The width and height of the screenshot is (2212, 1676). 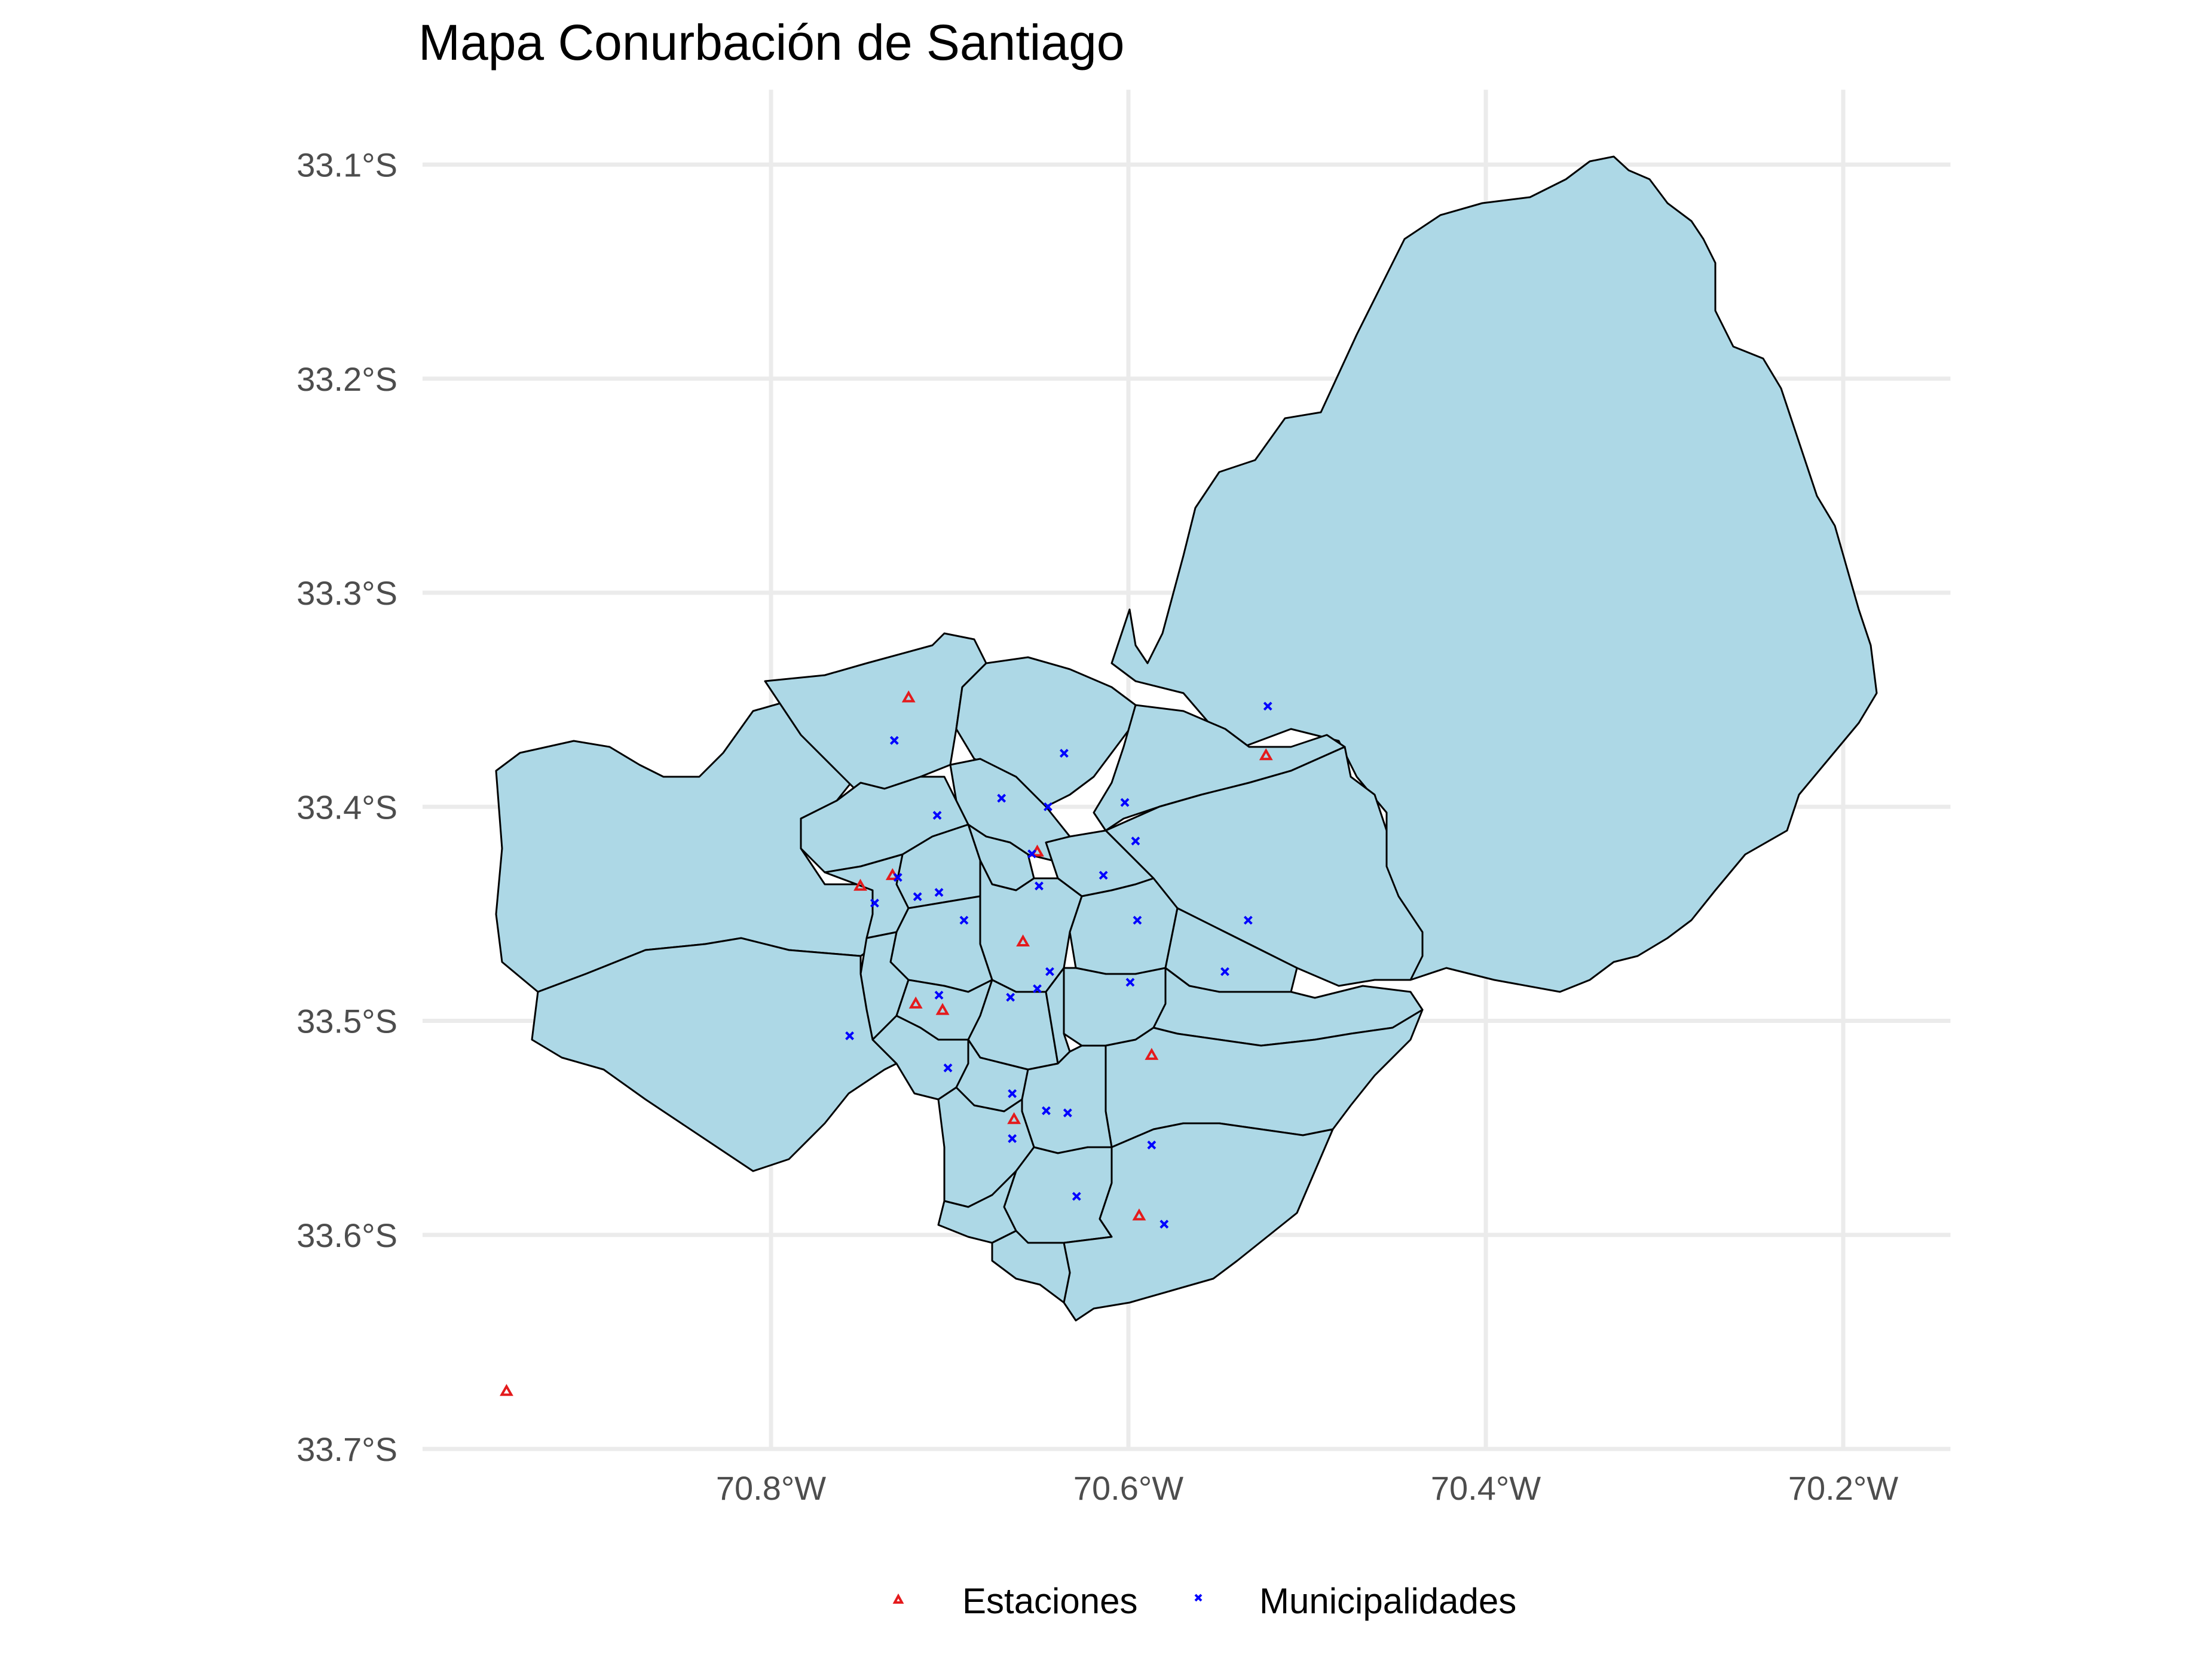 What do you see at coordinates (346, 1449) in the screenshot?
I see `y-tick-label-6: 33.7°S` at bounding box center [346, 1449].